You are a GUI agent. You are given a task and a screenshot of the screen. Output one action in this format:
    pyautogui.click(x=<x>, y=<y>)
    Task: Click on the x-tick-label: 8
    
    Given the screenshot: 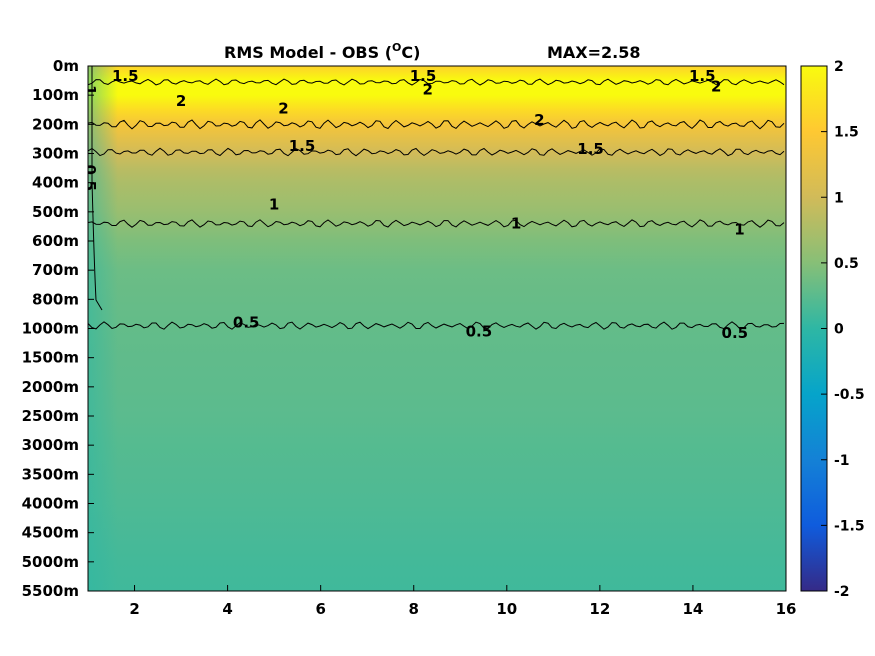 What is the action you would take?
    pyautogui.click(x=414, y=609)
    